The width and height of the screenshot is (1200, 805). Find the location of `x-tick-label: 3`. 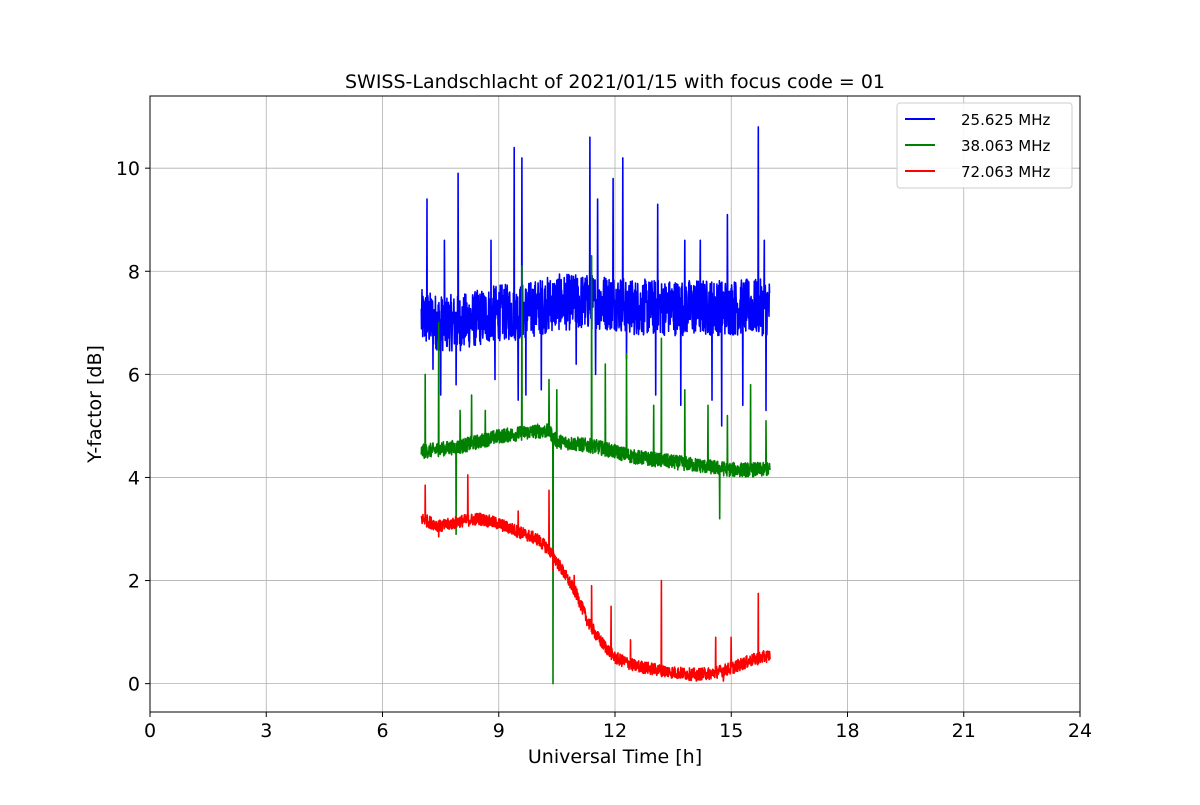

x-tick-label: 3 is located at coordinates (266, 731).